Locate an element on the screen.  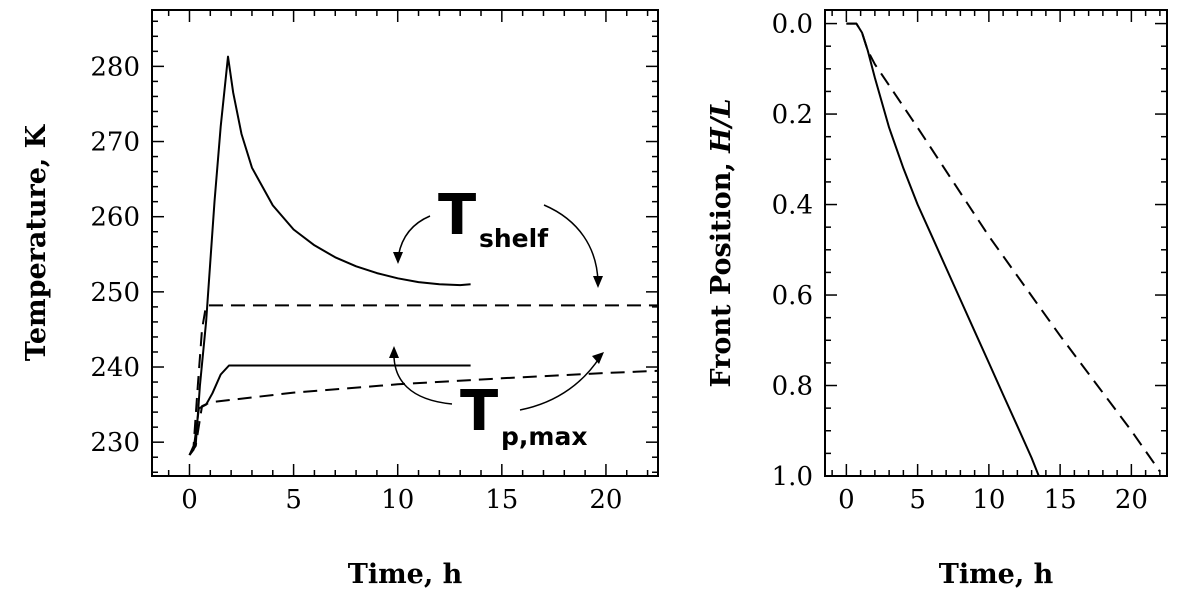
front-position-x-tick-label: 20 is located at coordinates (1131, 500).